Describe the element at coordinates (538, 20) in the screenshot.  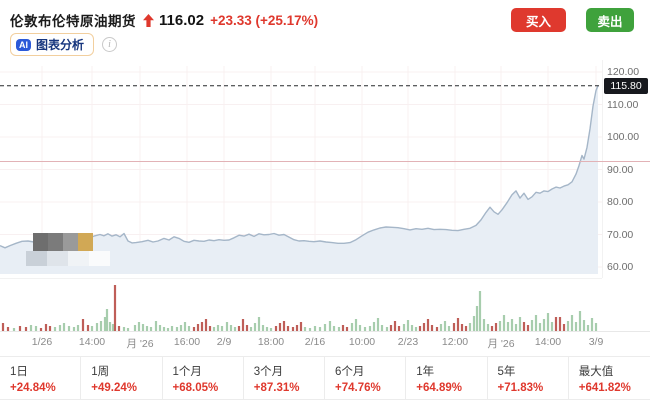
I see `buy-button: 买入` at that location.